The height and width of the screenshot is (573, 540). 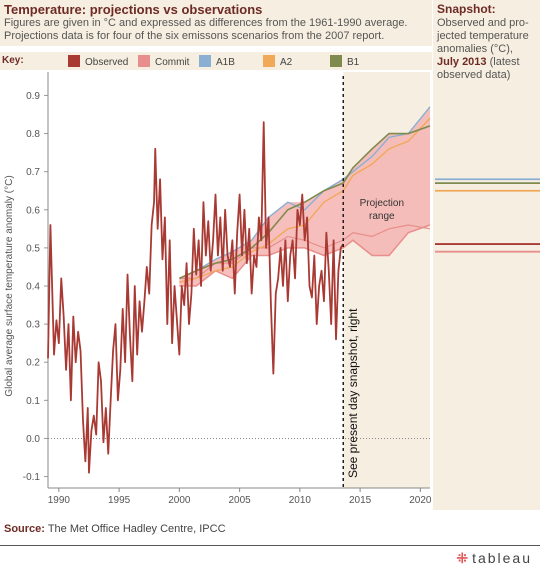 I want to click on legend-label-observed: Observed, so click(x=107, y=62).